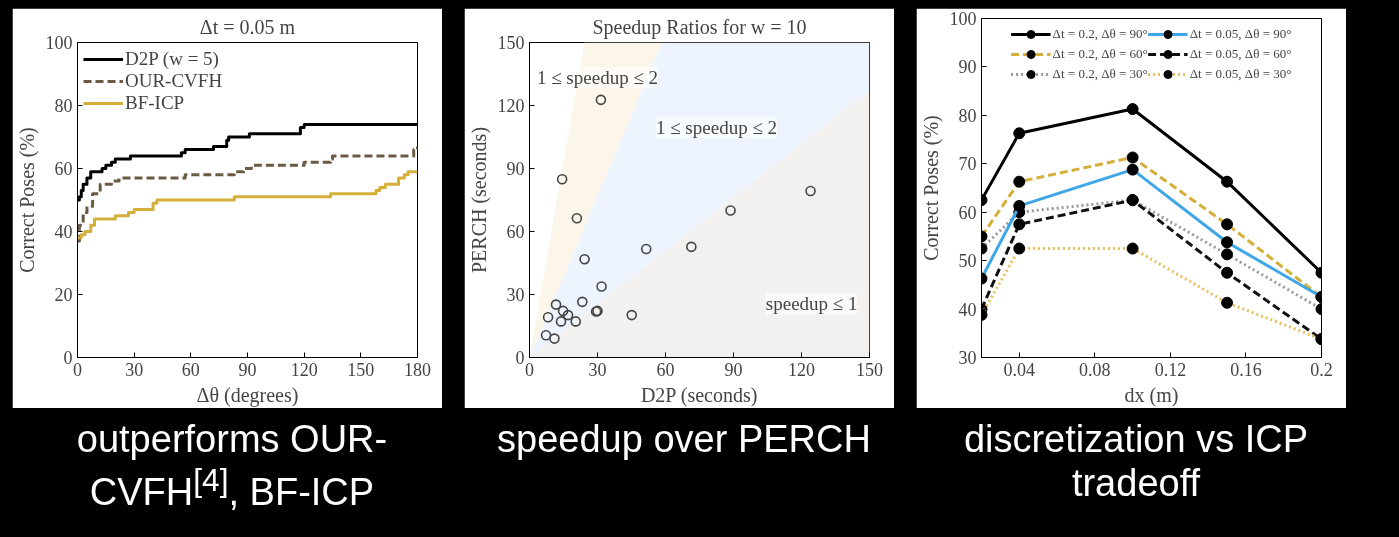 The image size is (1399, 537). Describe the element at coordinates (967, 261) in the screenshot. I see `y-tick-label: 50` at that location.